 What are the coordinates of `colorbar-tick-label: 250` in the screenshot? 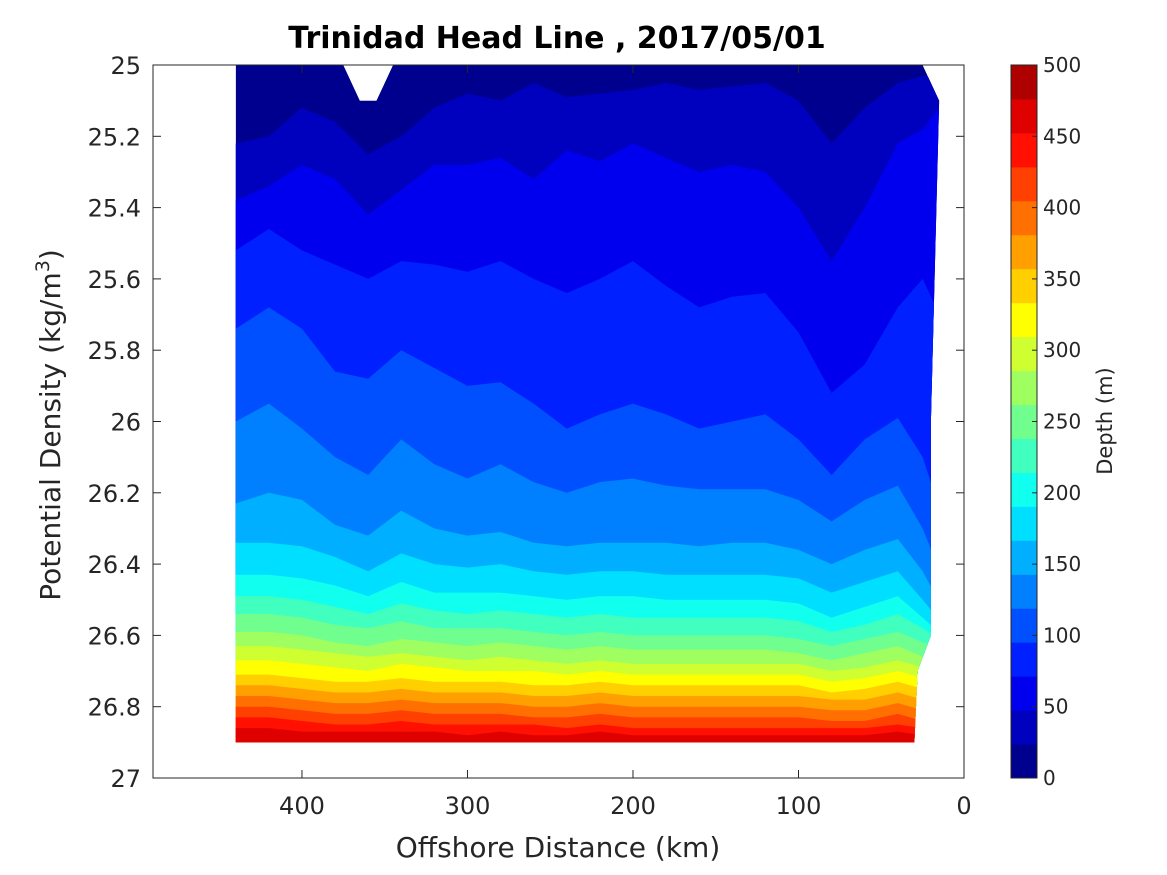 It's located at (1062, 422).